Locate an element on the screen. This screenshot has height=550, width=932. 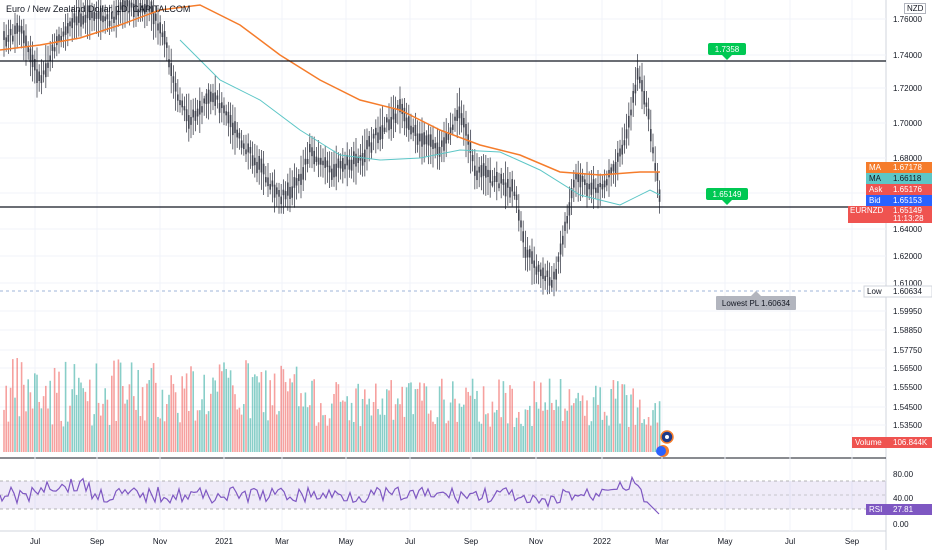
price-tick-label: 1.56500 is located at coordinates (907, 368).